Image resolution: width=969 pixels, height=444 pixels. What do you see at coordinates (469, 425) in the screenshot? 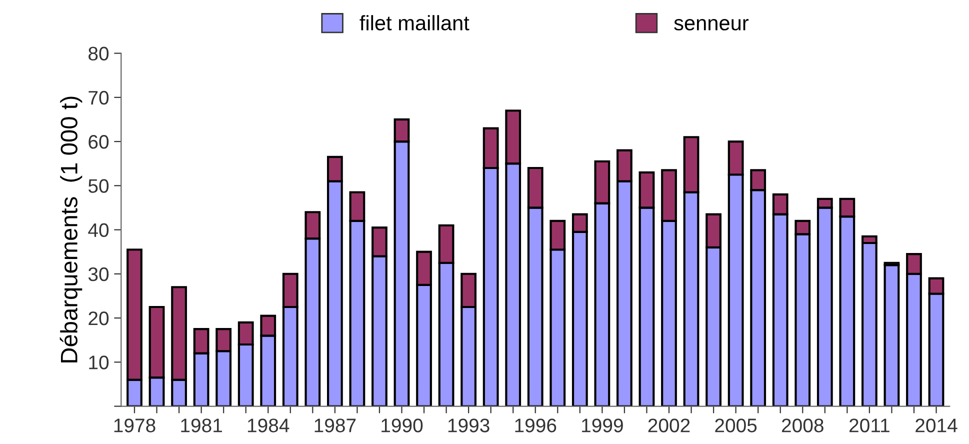
I see `x-tick-label: 1993` at bounding box center [469, 425].